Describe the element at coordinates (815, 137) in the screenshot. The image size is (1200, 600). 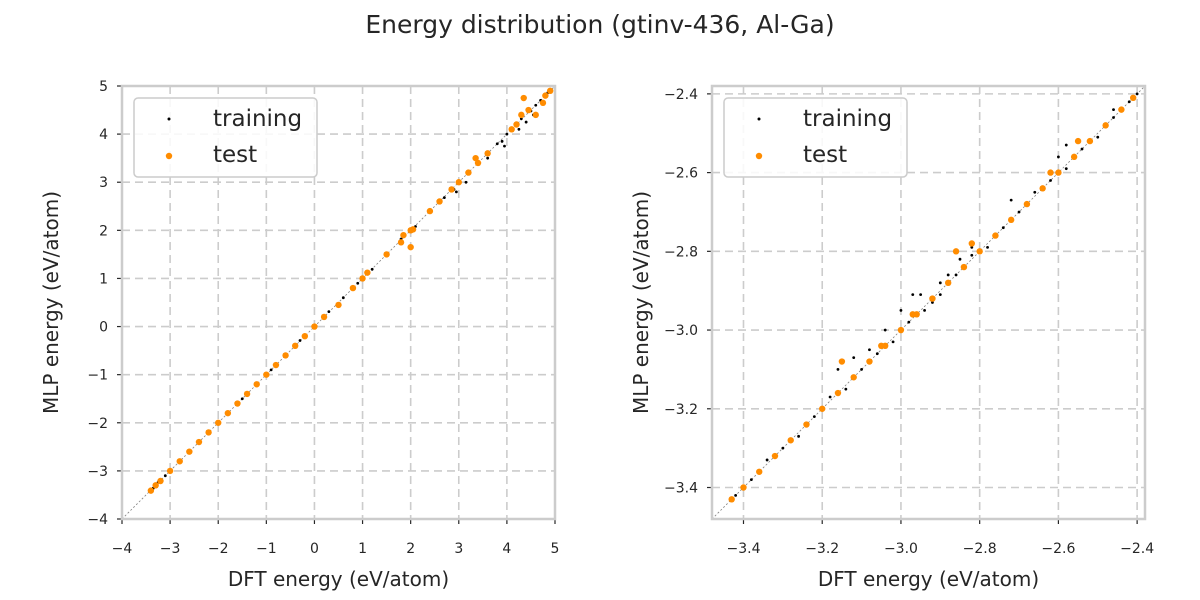
I see `right-legend-box` at that location.